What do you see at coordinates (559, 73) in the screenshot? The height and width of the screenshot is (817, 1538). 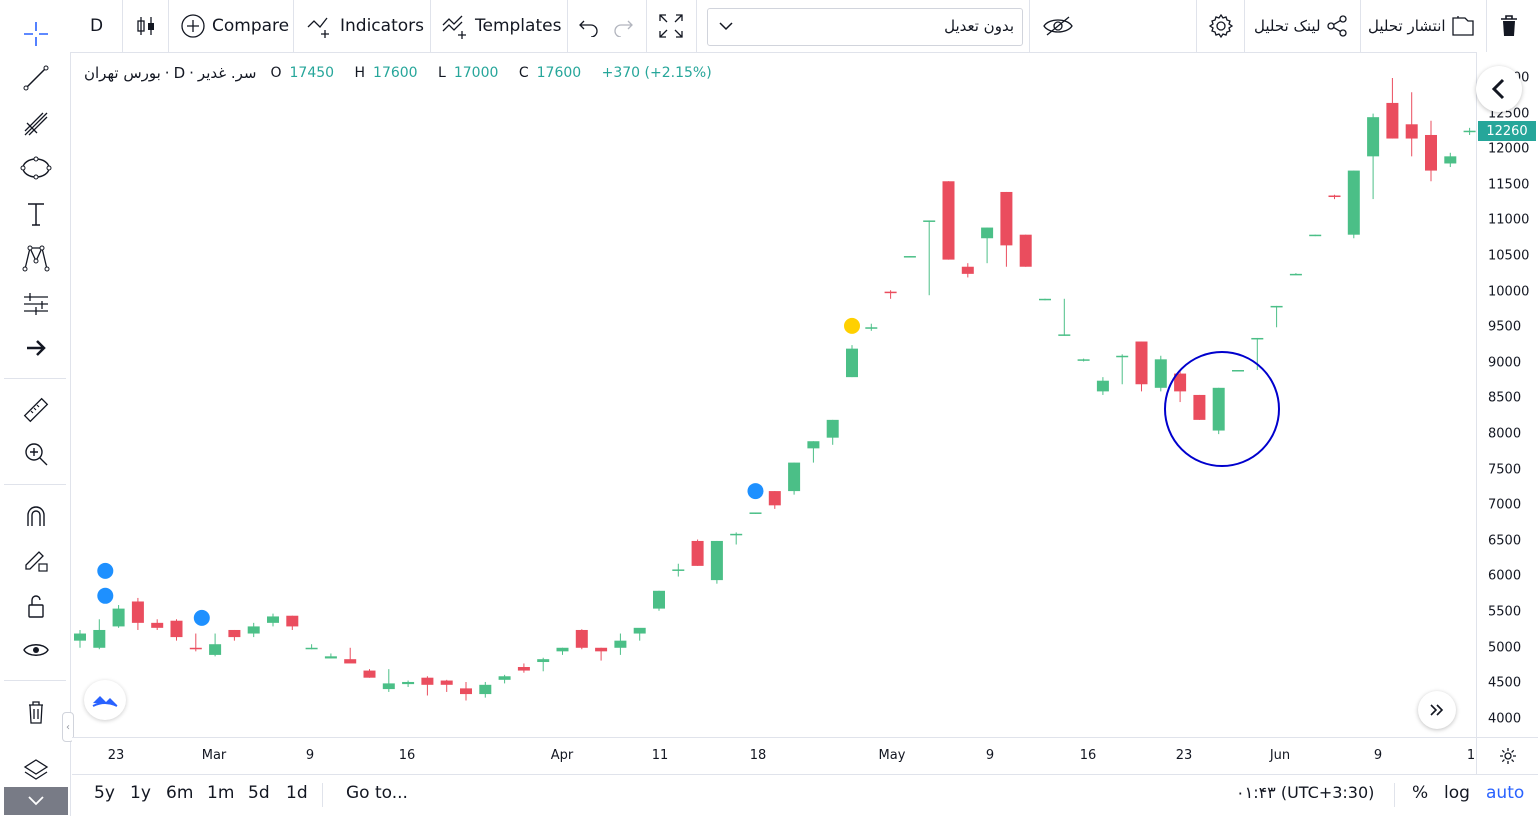 I see `close-value: 17600` at bounding box center [559, 73].